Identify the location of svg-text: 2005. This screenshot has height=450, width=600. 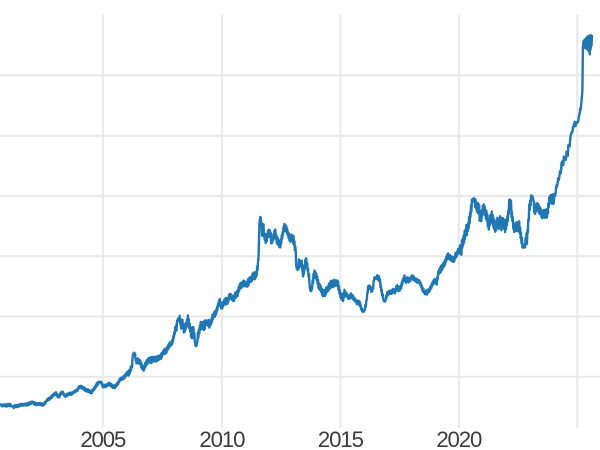
(103, 438).